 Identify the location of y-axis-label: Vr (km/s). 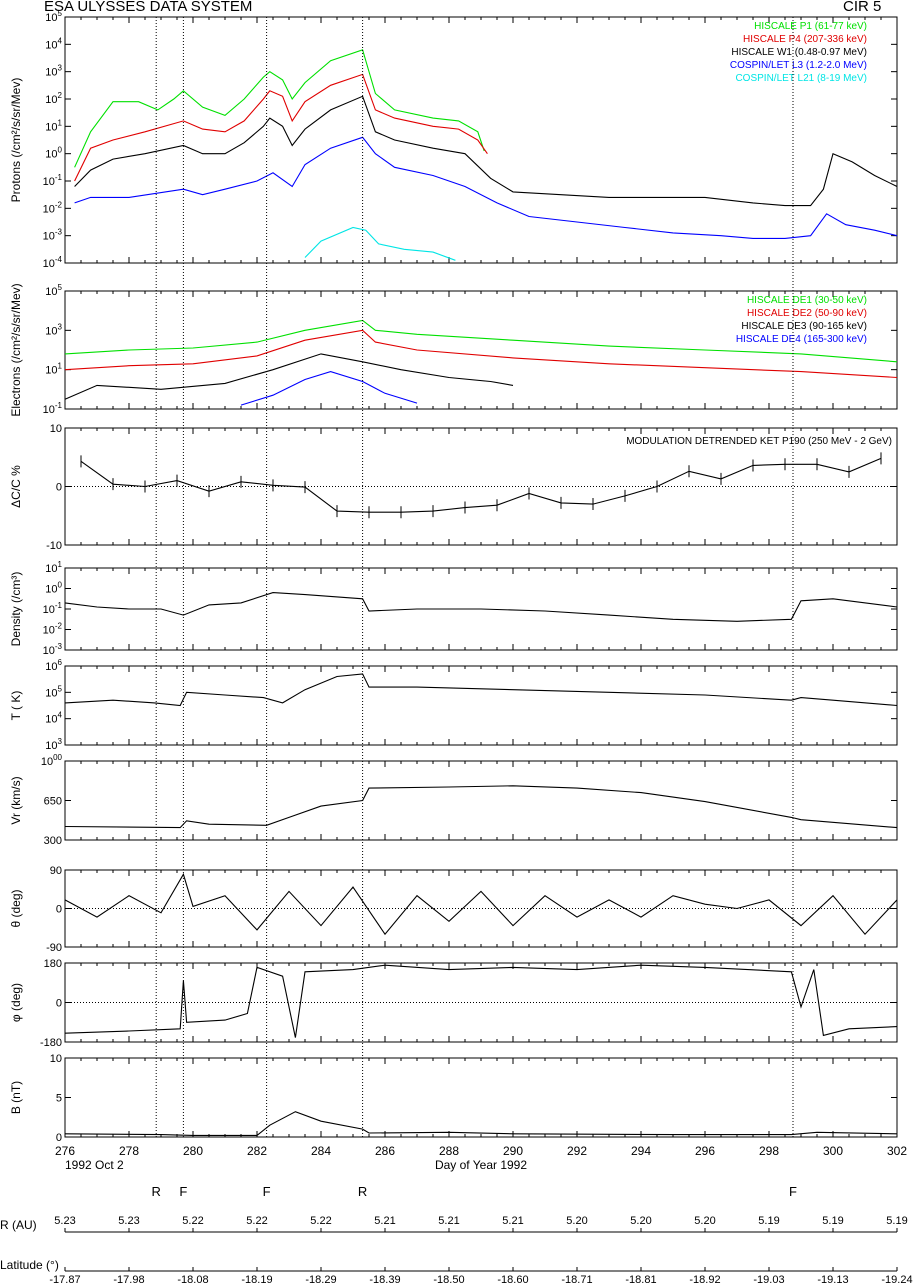
(16, 800).